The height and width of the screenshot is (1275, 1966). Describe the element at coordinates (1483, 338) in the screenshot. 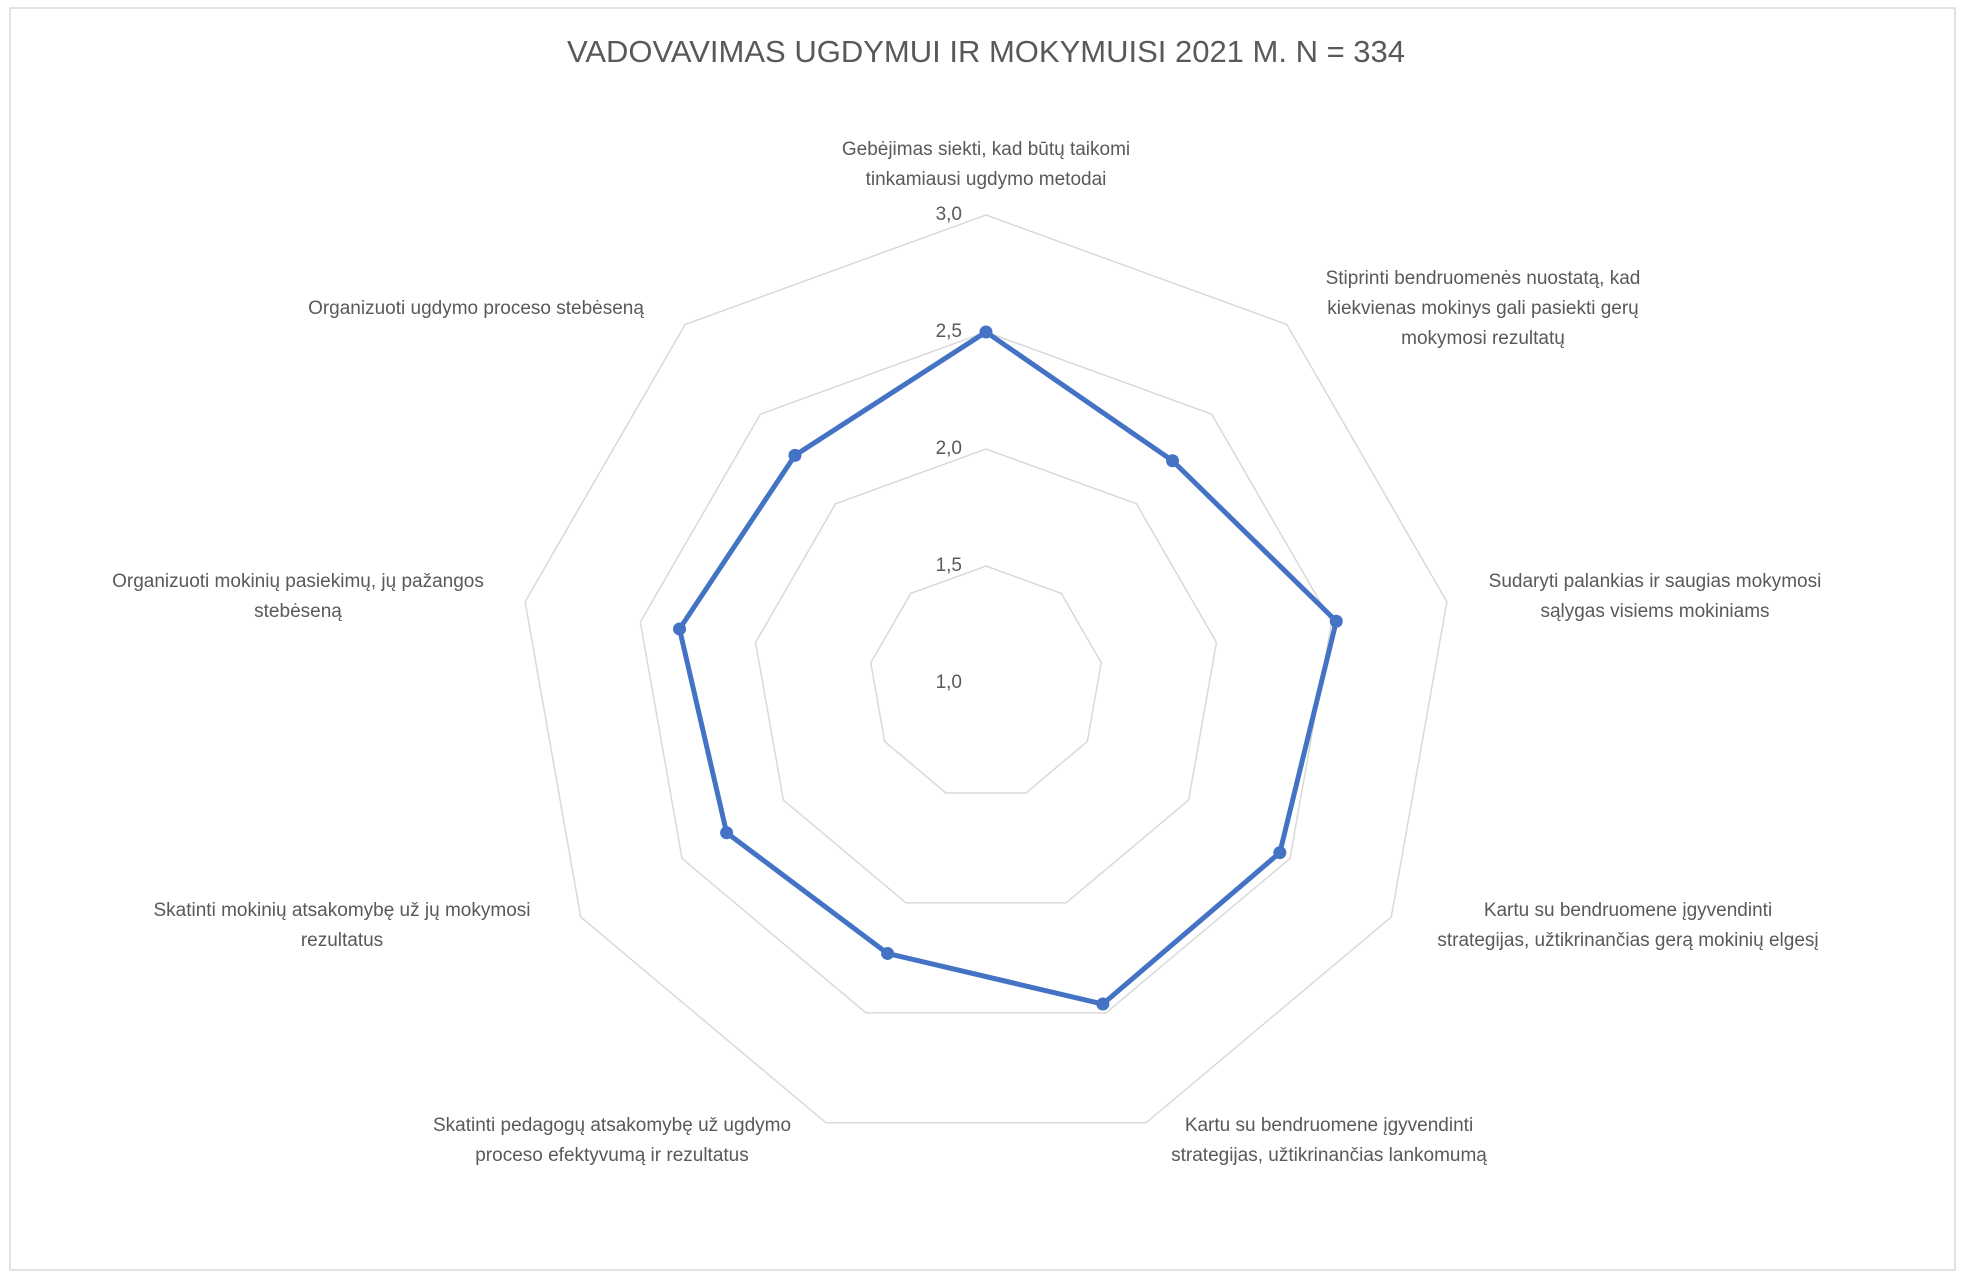

I see `category-line: mokymosi rezultatų` at that location.